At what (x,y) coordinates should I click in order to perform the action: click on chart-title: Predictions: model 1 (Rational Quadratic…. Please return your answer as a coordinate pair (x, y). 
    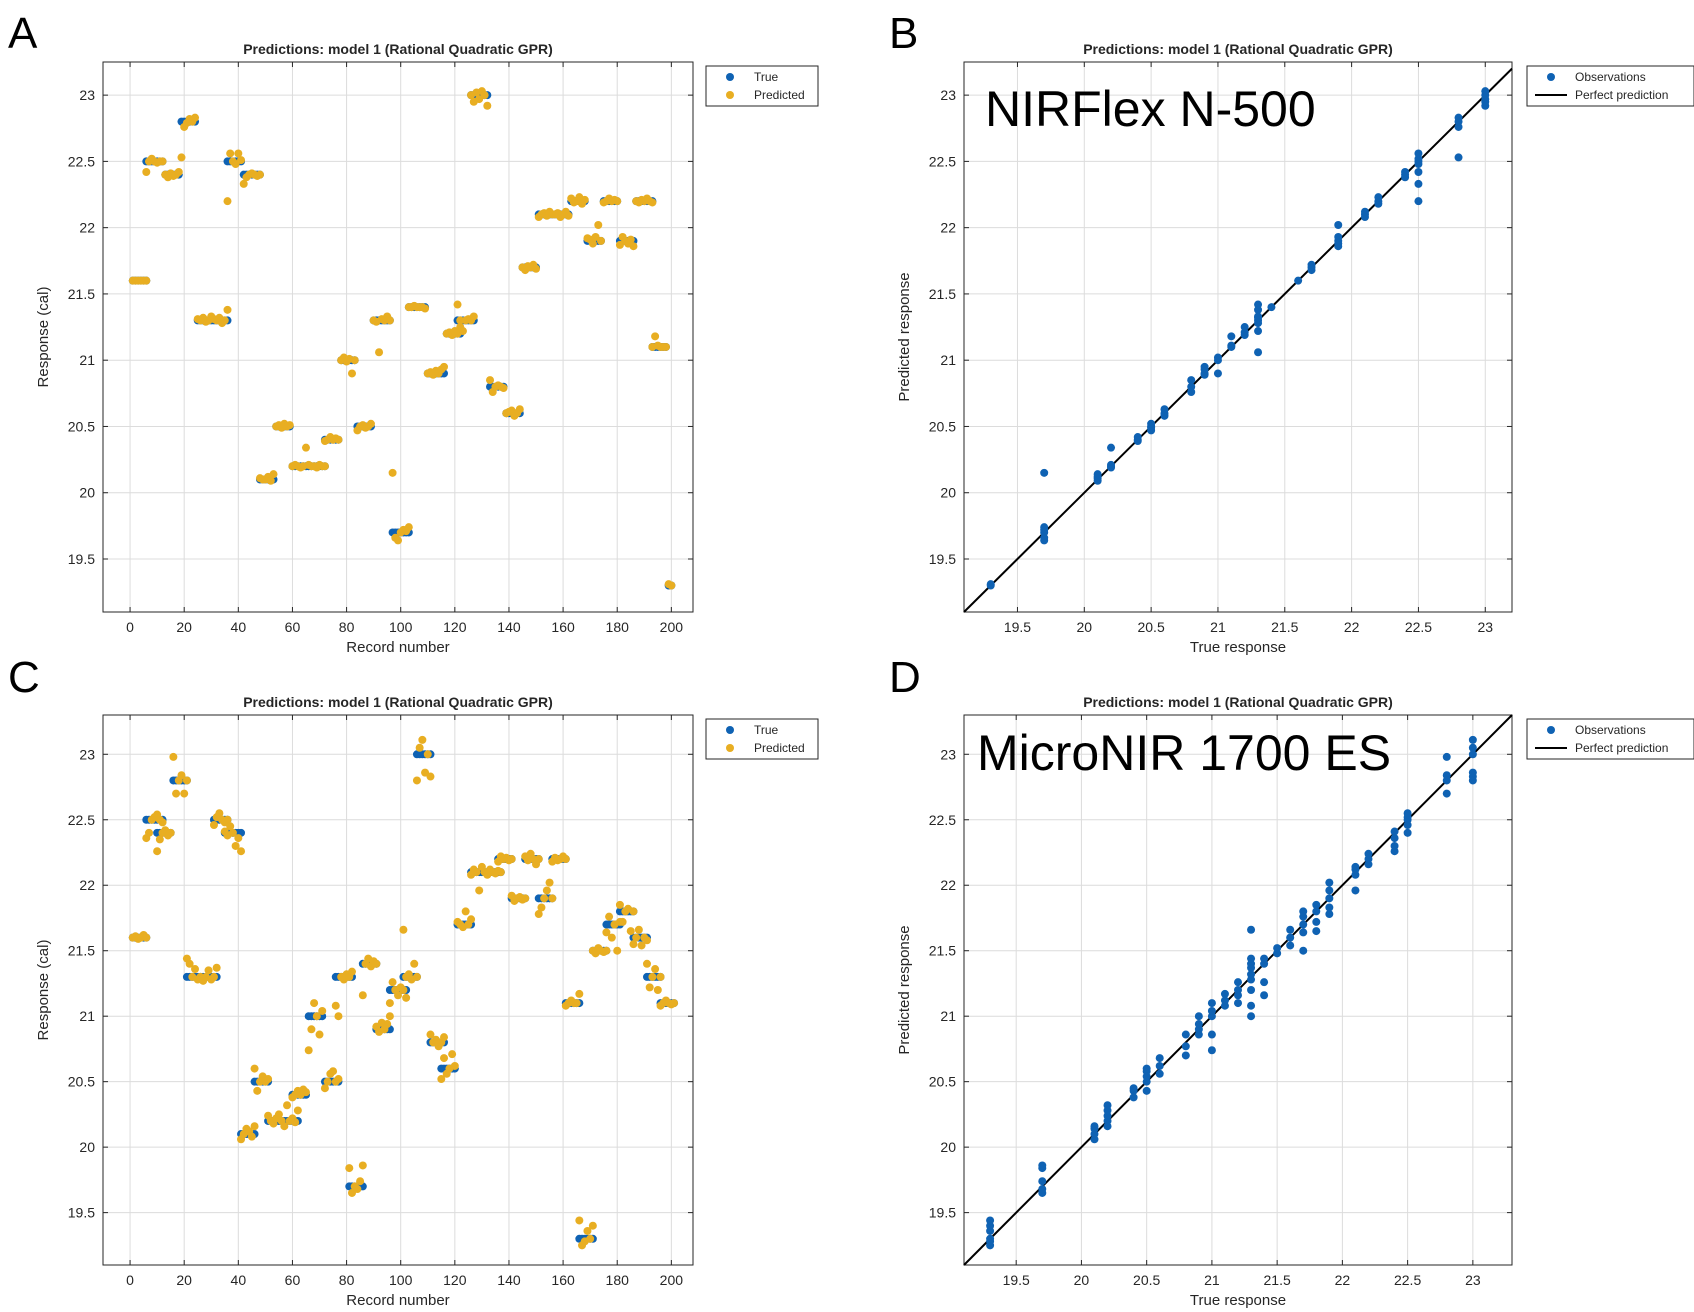
    Looking at the image, I should click on (398, 702).